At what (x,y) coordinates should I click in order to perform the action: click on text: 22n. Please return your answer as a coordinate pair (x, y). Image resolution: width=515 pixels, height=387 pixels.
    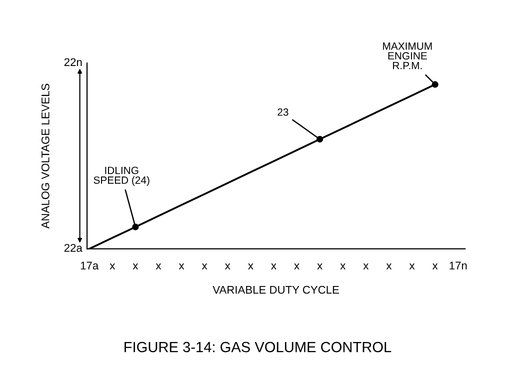
    Looking at the image, I should click on (73, 62).